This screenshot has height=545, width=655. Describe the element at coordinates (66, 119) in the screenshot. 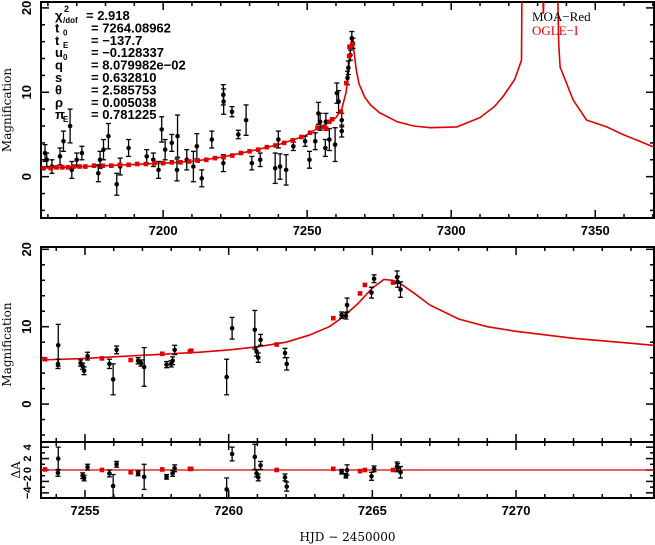

I see `parameter-subscript: E` at that location.